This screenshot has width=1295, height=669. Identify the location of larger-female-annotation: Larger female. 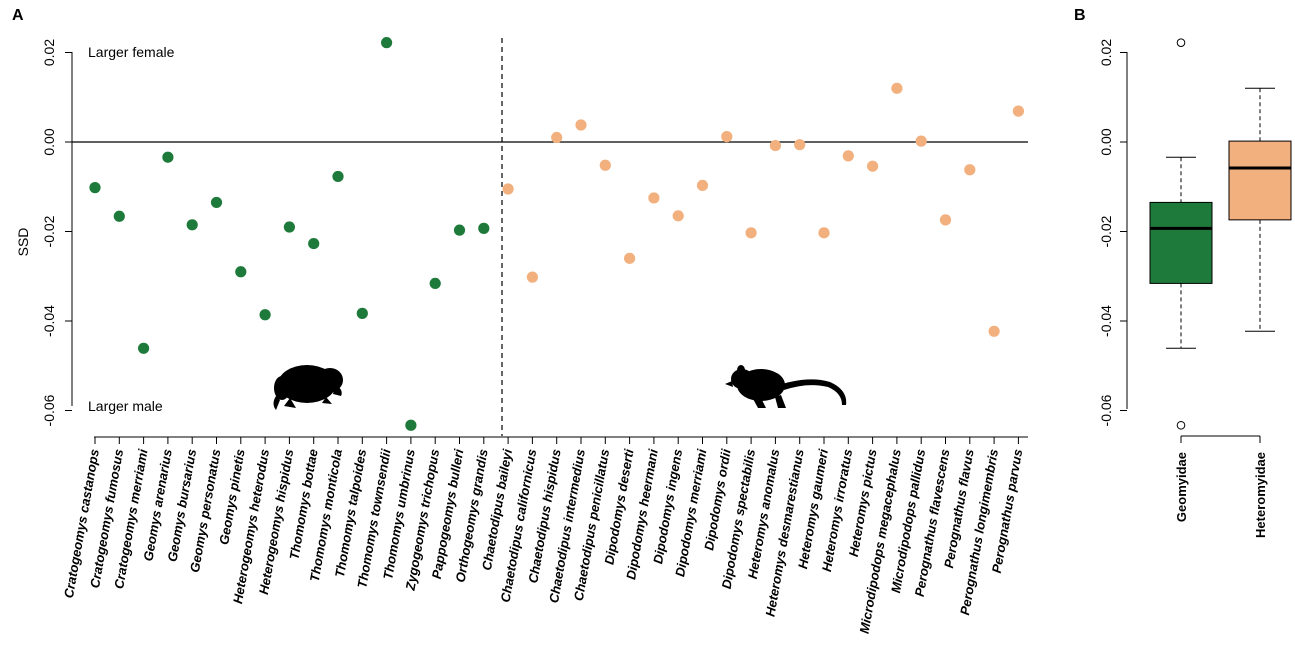
(131, 52).